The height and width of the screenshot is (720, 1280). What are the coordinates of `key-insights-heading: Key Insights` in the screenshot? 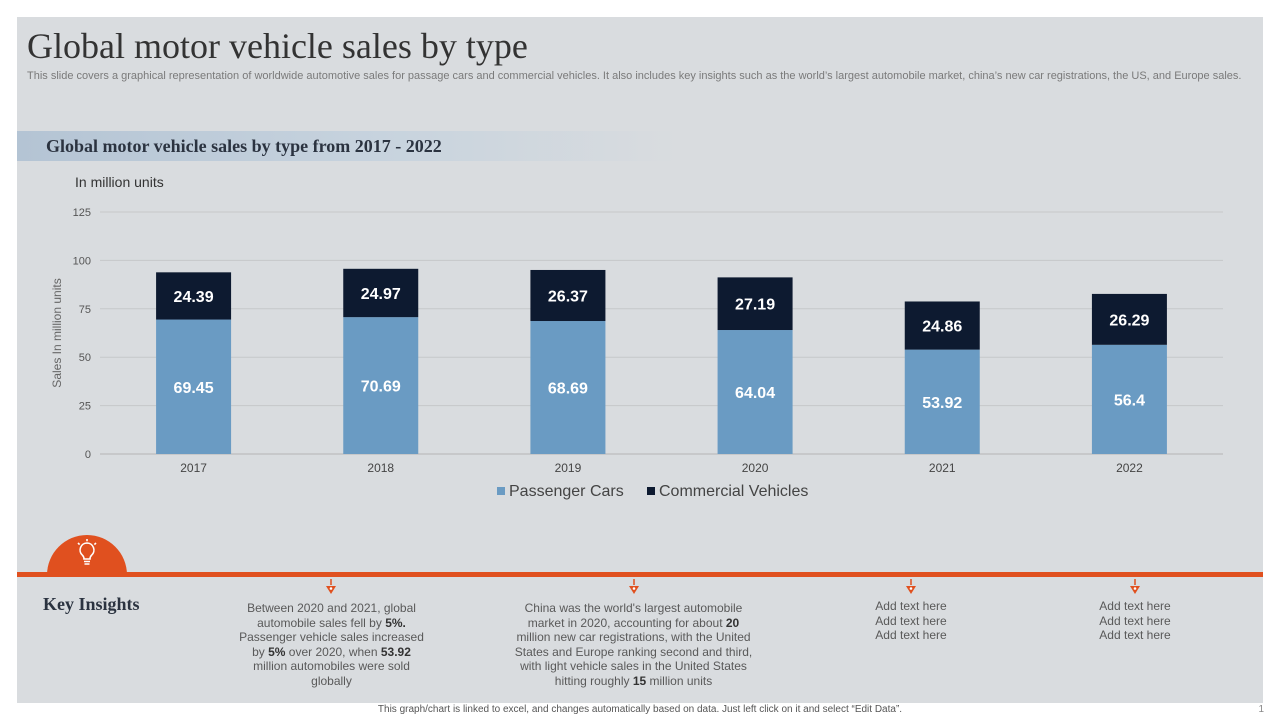 It's located at (91, 604).